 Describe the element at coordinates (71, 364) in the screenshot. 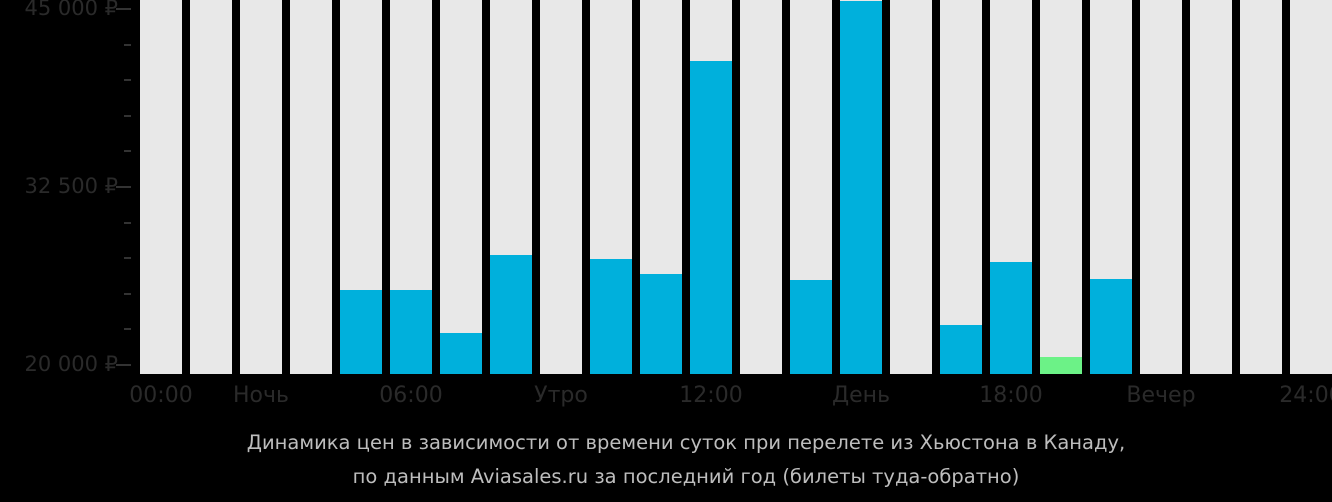

I see `y-tick-label: 20 000 ₽` at that location.